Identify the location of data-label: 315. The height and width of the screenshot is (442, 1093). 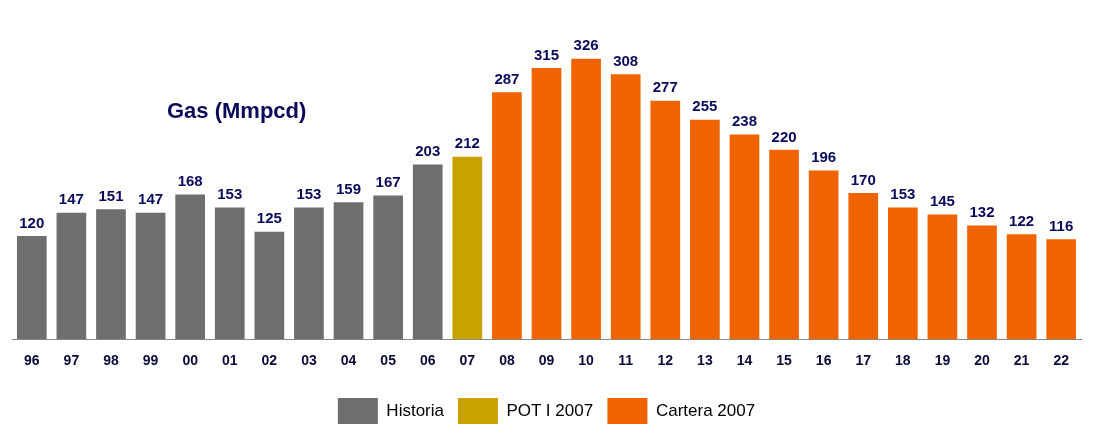
(546, 54).